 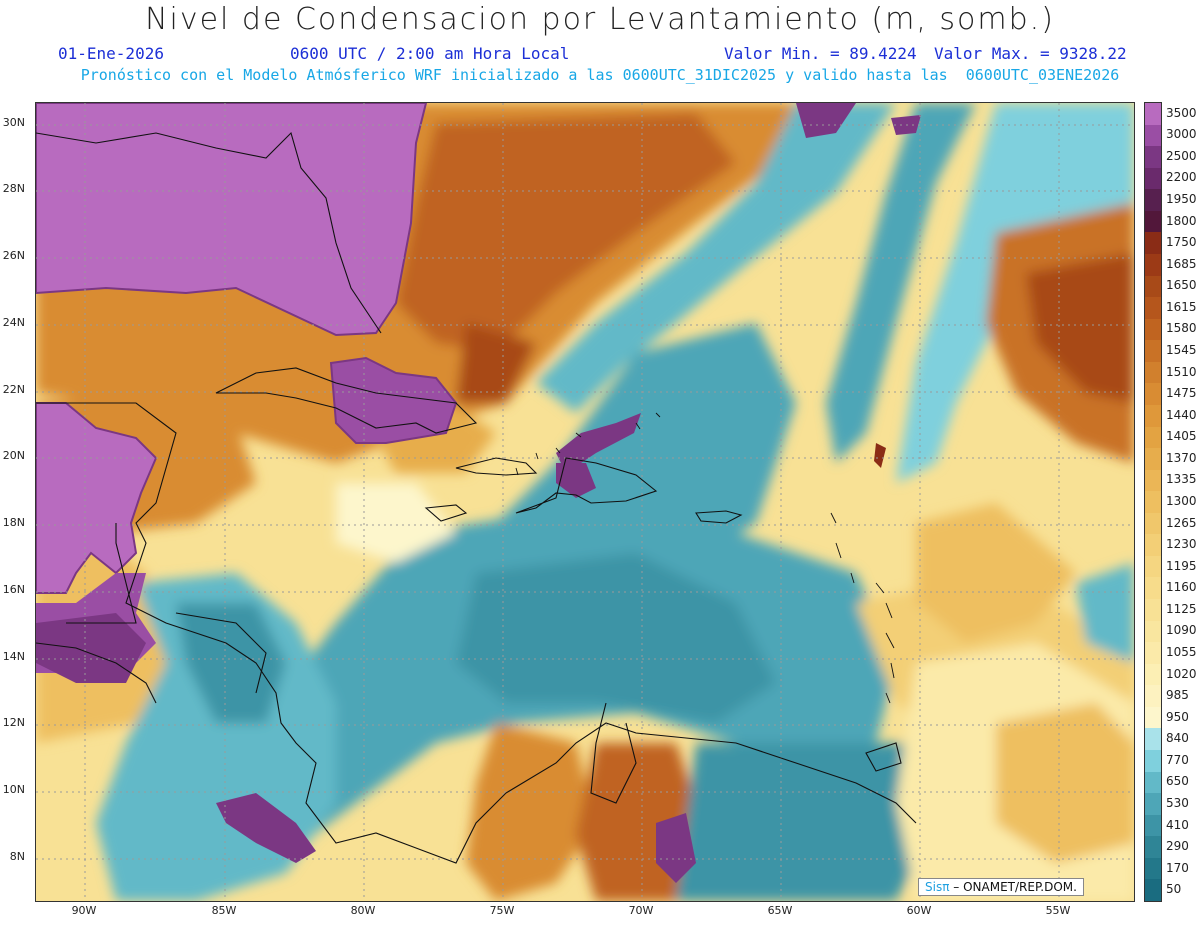 I want to click on color-scale-label: 770, so click(x=1177, y=759).